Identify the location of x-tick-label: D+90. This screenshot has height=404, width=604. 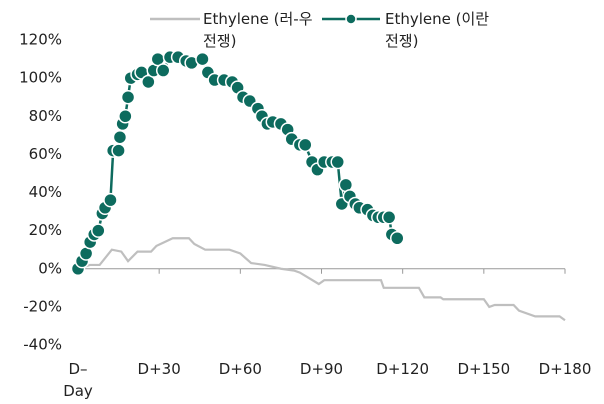
(321, 369).